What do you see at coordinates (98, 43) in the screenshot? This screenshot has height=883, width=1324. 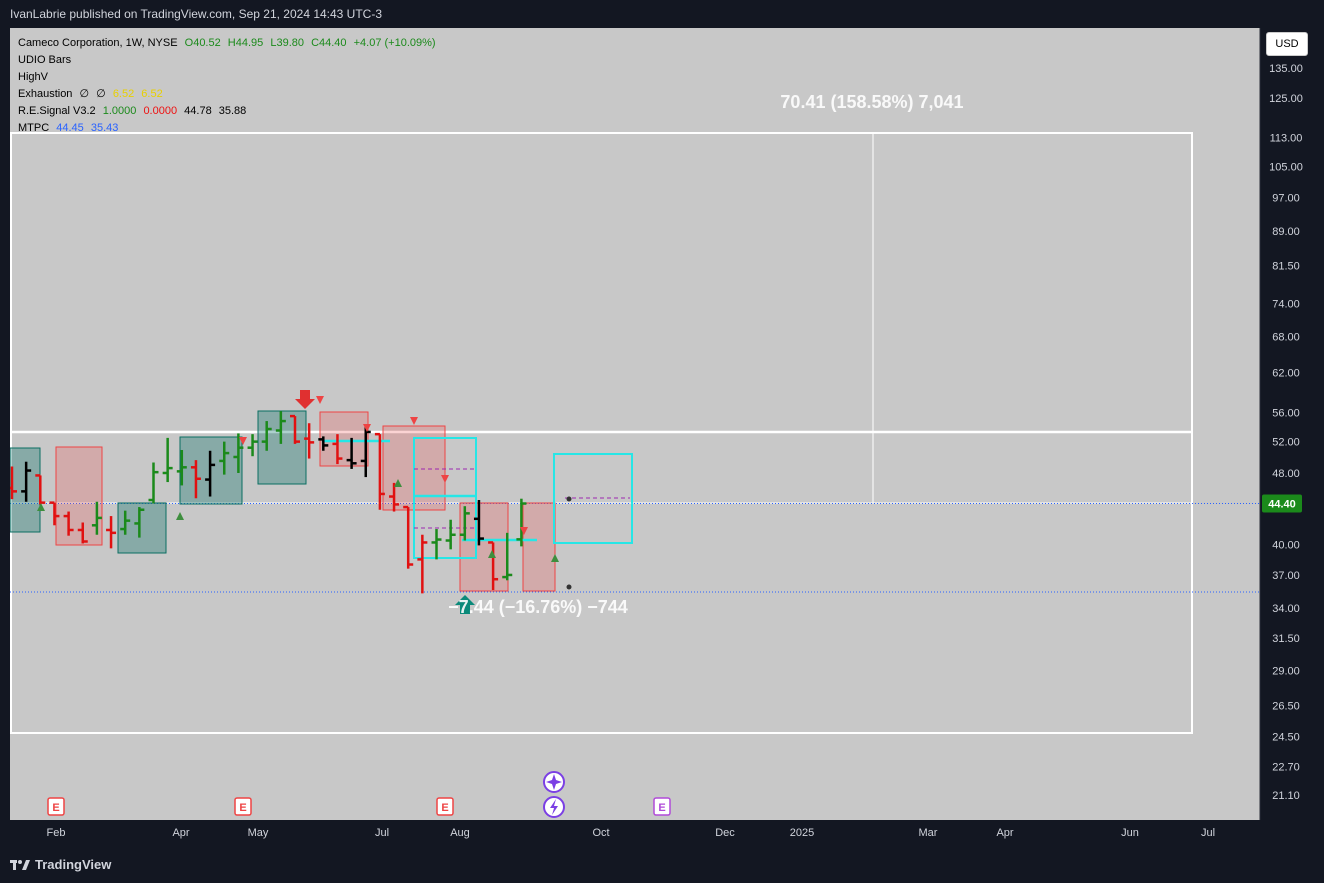 I see `symbol-name: Cameco Corporation, 1W, NYSE` at bounding box center [98, 43].